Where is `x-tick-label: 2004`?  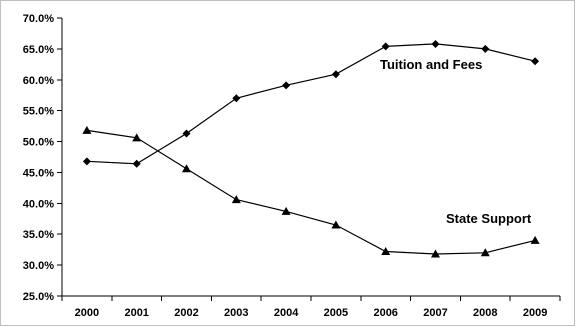 x-tick-label: 2004 is located at coordinates (286, 313).